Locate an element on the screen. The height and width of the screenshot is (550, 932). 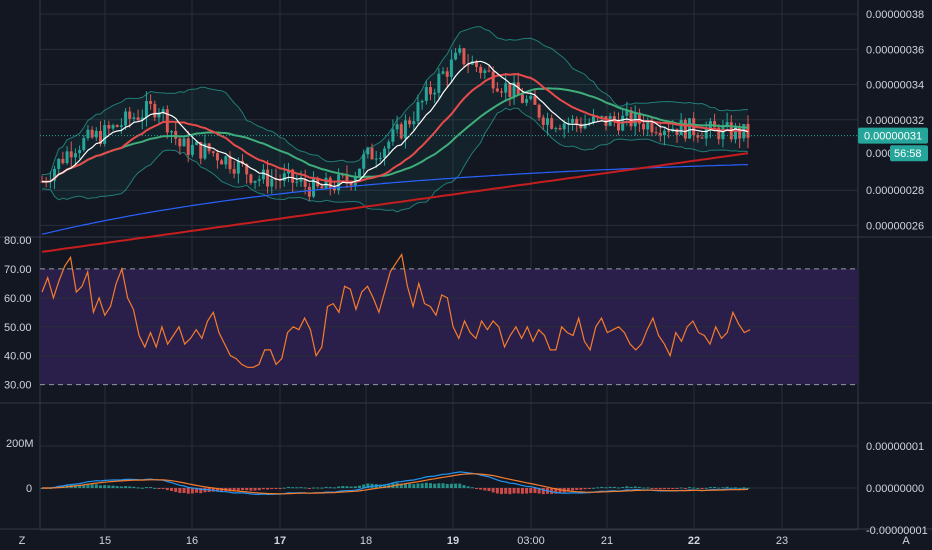
signal-line is located at coordinates (395, 484).